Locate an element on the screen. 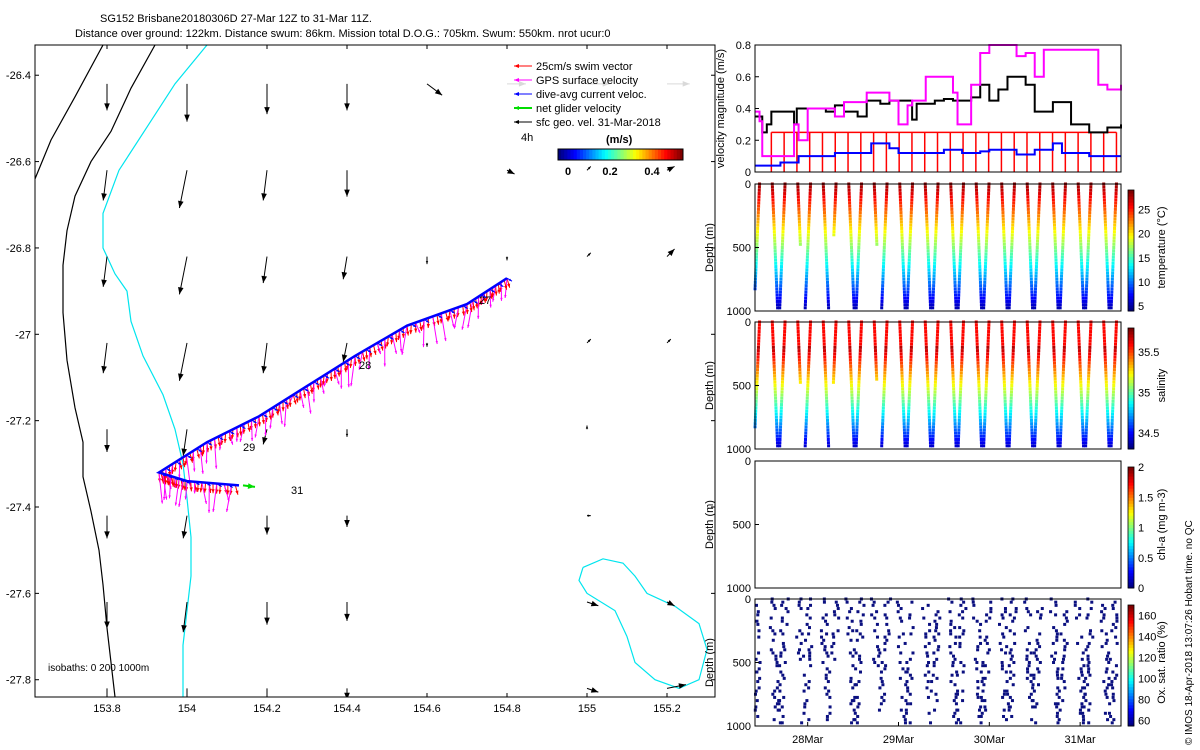  island-outline is located at coordinates (643, 624).